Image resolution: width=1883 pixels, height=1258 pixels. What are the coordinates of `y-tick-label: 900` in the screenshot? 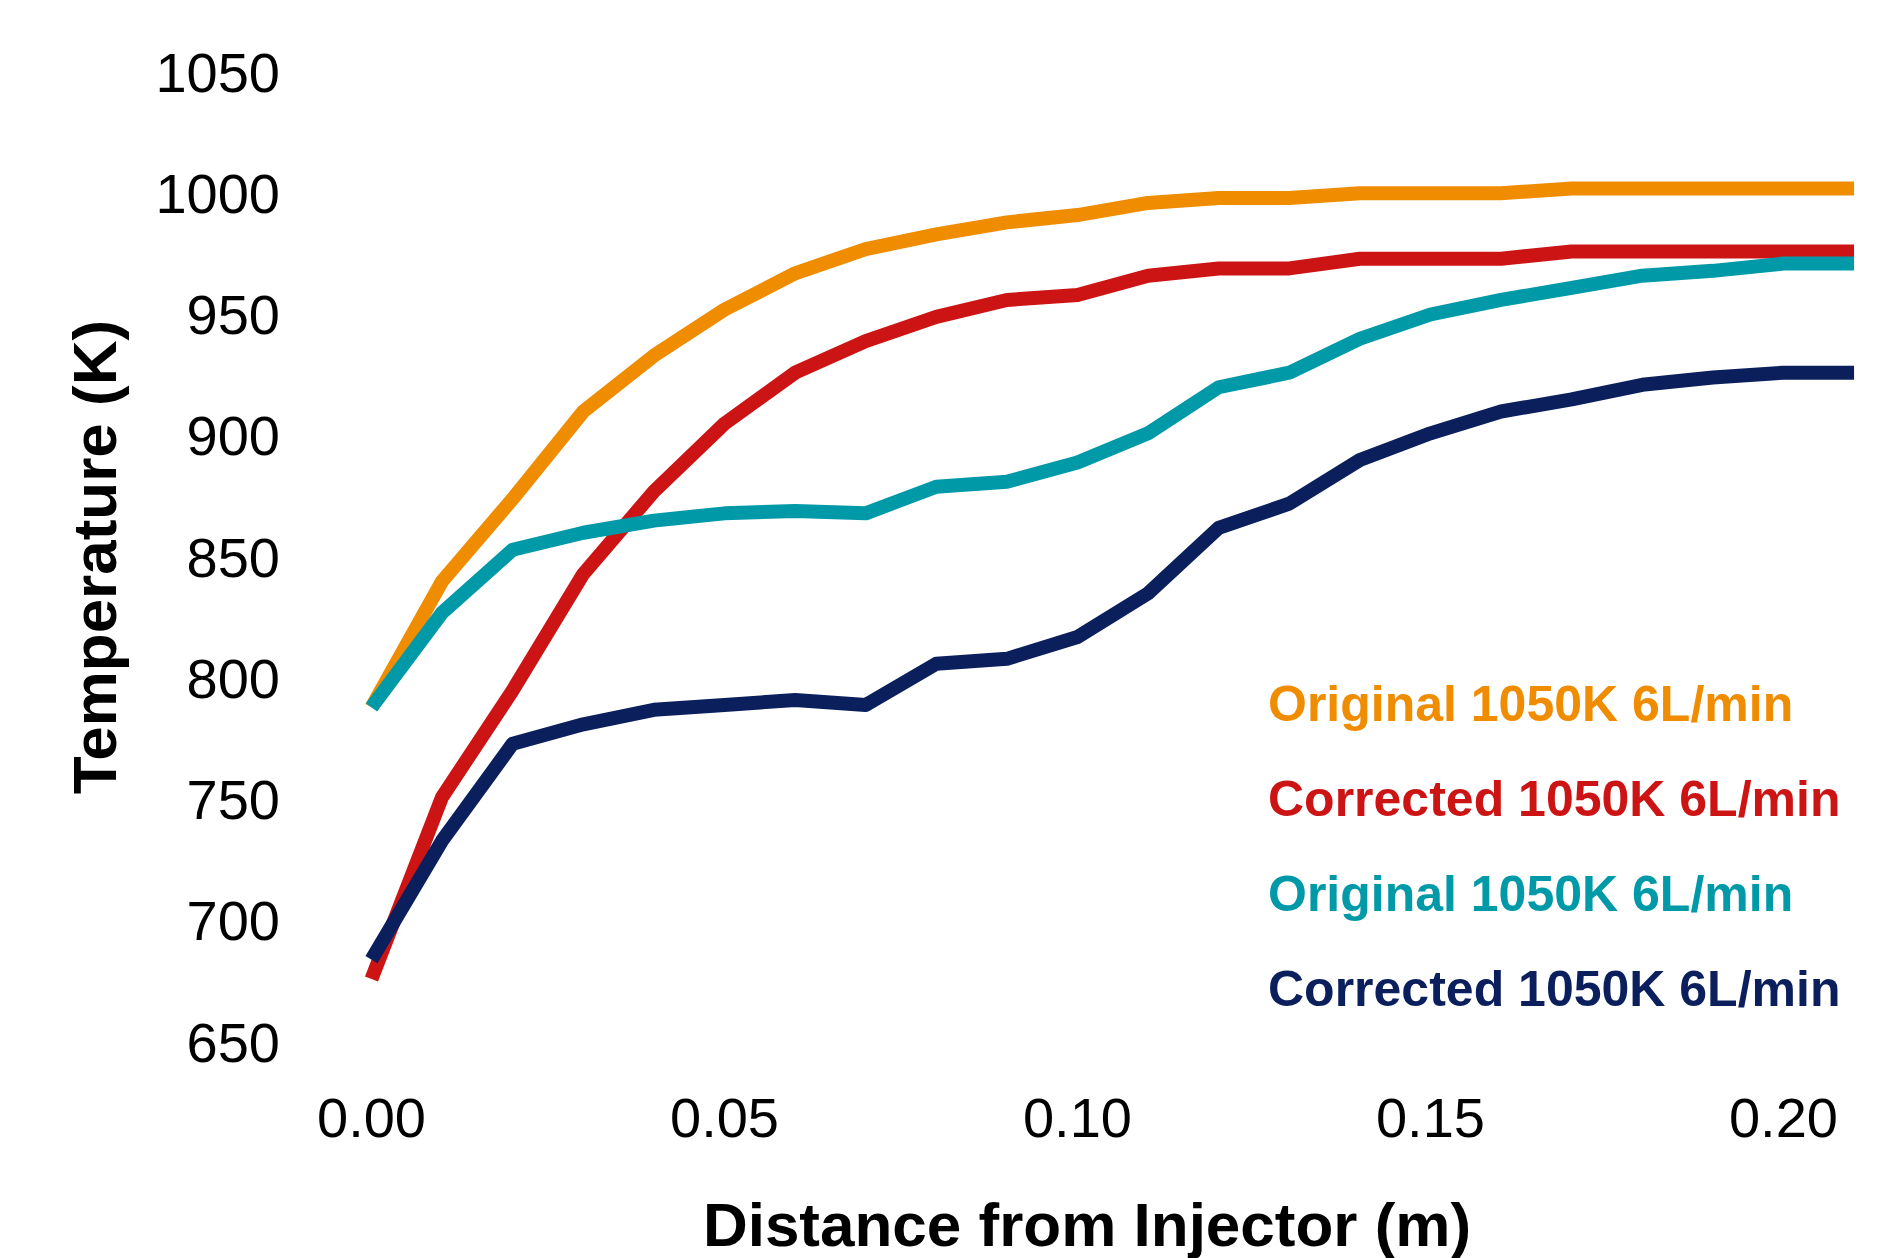 It's located at (233, 436).